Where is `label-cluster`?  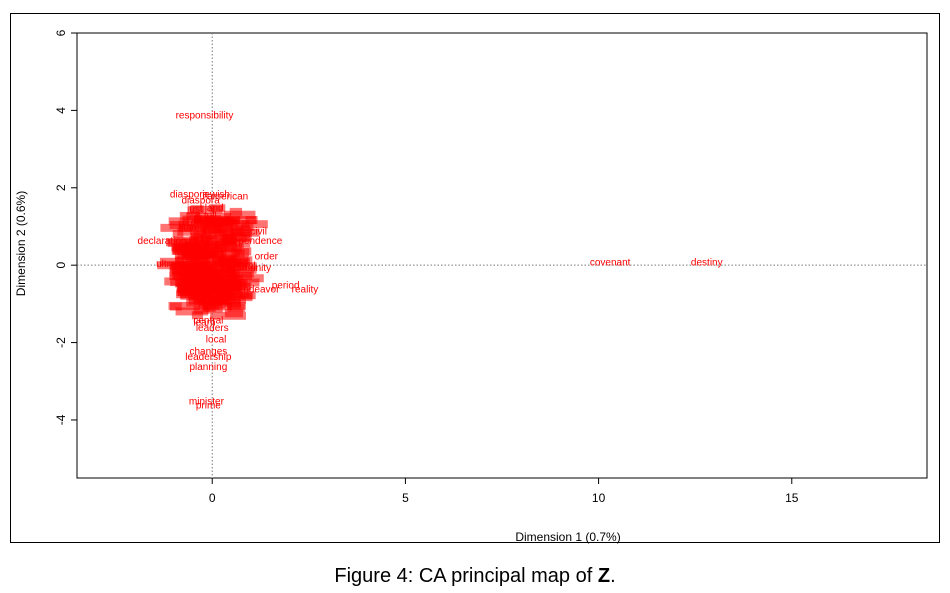 label-cluster is located at coordinates (212, 262).